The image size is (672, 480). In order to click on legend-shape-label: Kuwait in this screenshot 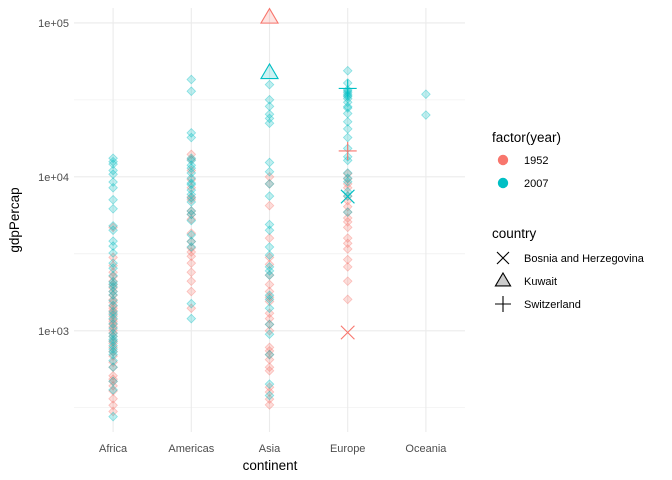, I will do `click(540, 282)`.